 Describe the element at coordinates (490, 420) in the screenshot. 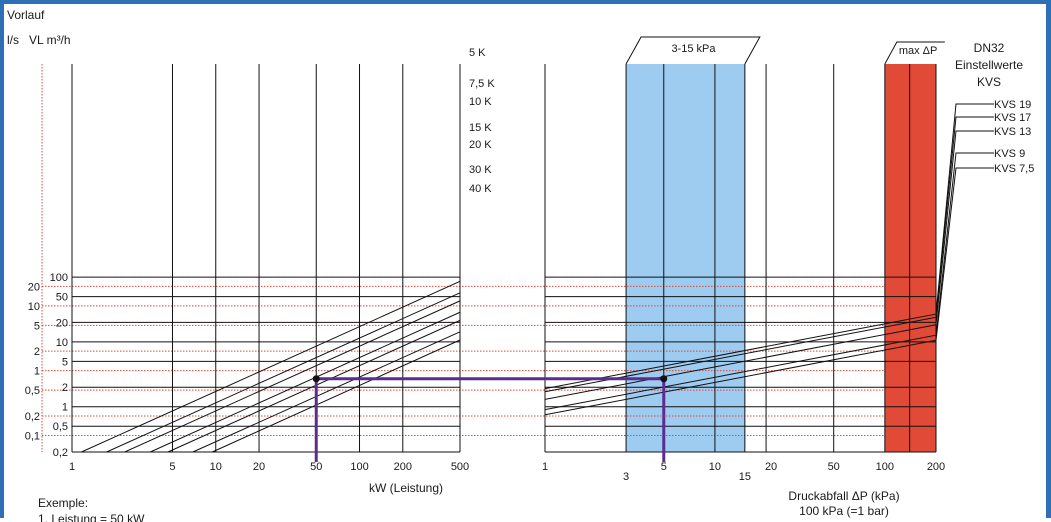

I see `example-path` at that location.